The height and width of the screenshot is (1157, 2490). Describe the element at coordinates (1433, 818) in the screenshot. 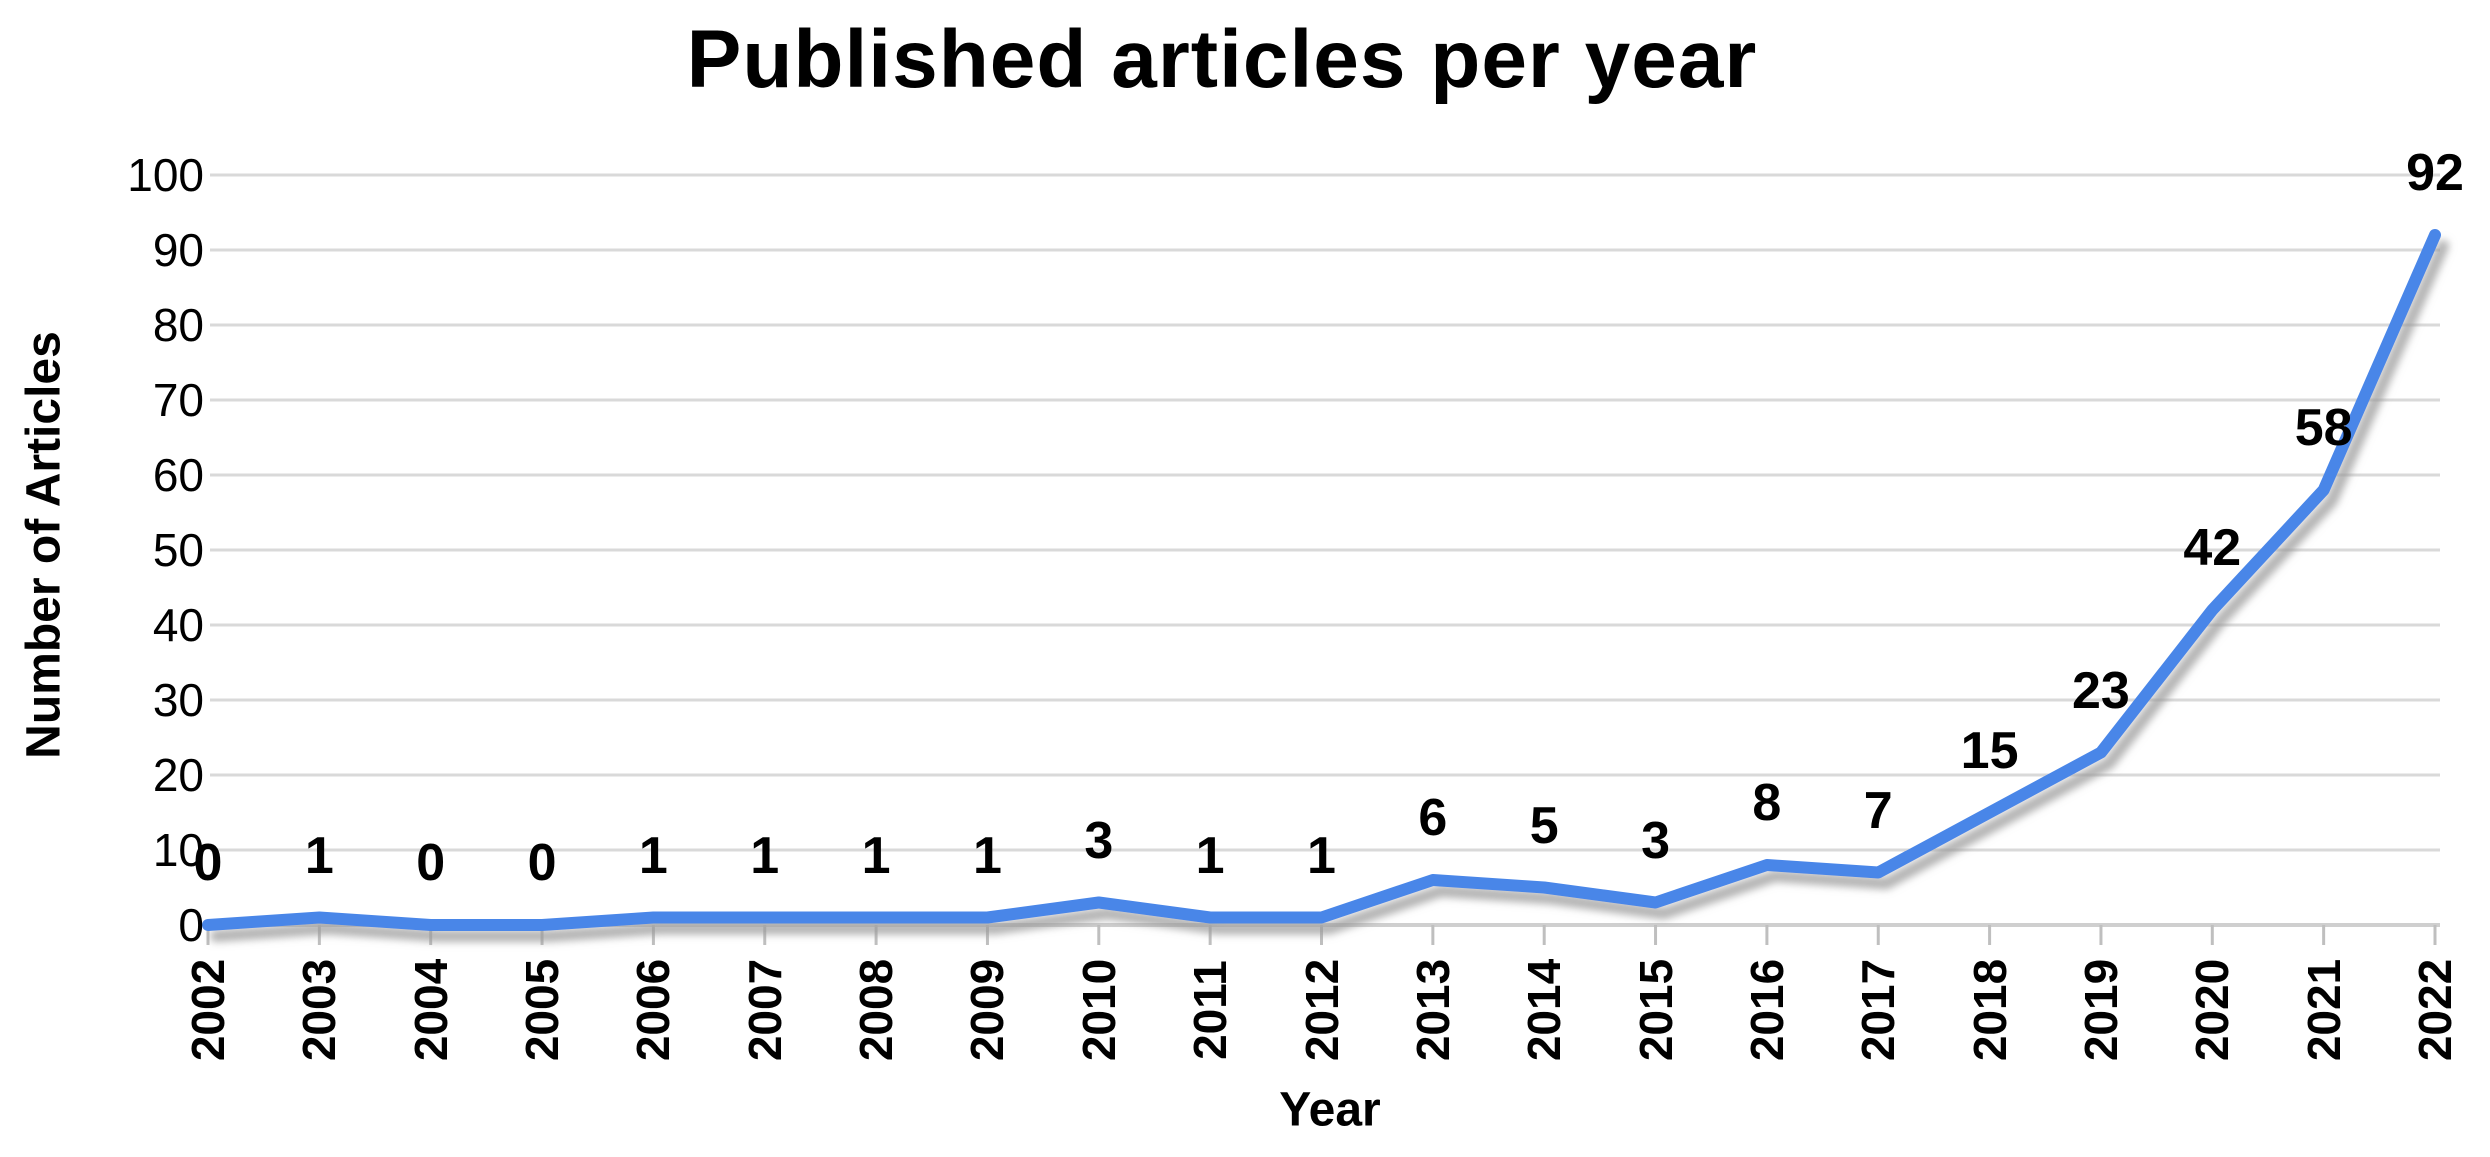

I see `data-label: 6` at that location.